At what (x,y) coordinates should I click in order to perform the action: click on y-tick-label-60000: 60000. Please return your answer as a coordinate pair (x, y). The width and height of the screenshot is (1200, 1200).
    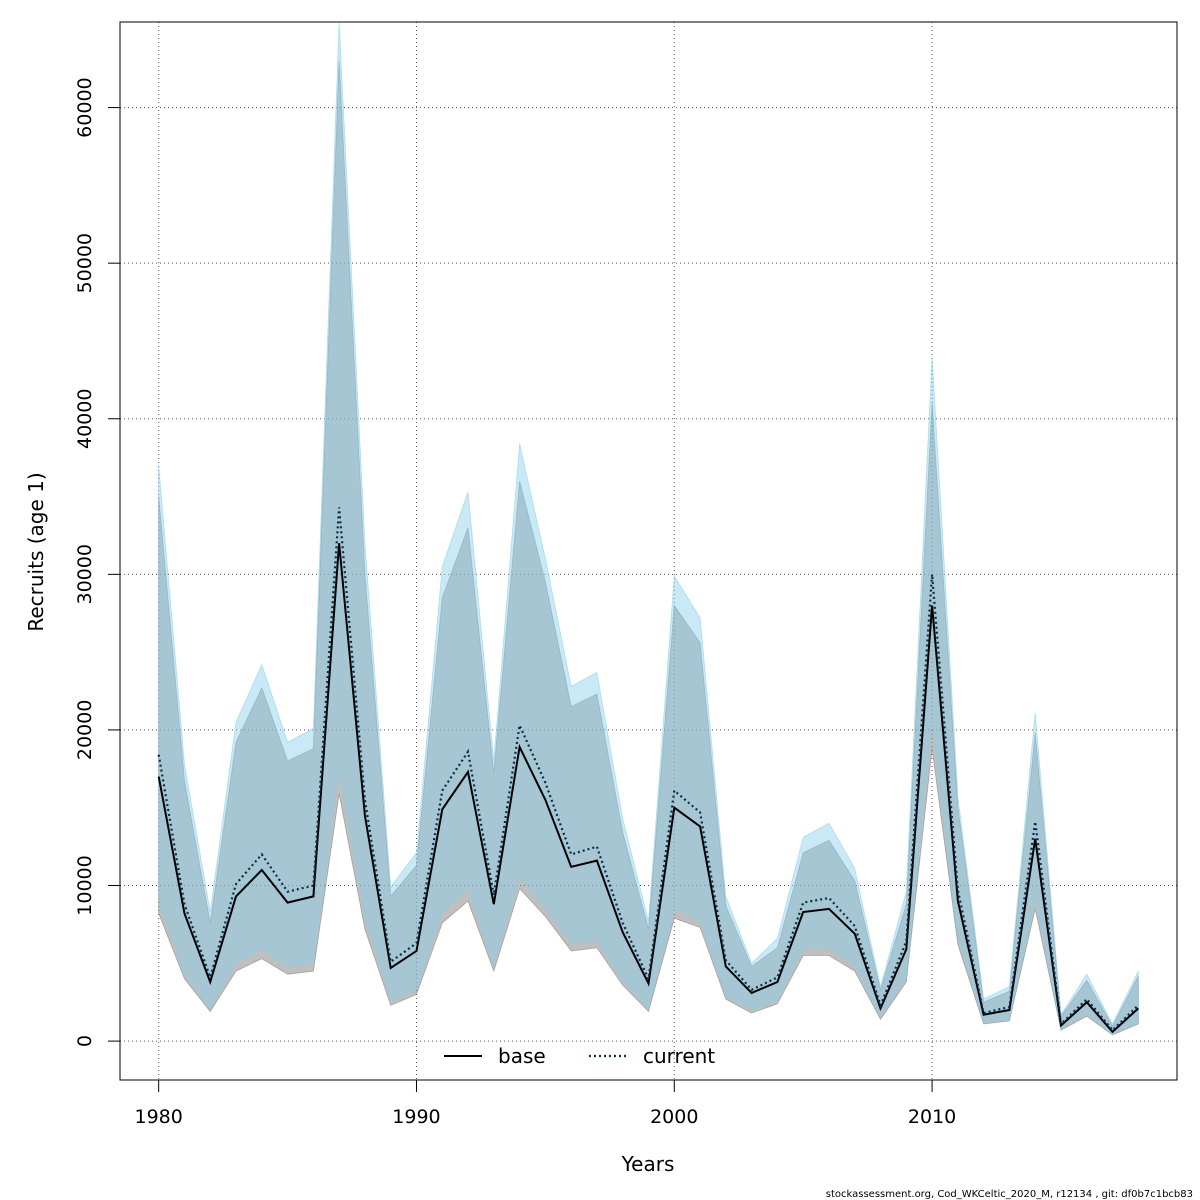
    Looking at the image, I should click on (85, 107).